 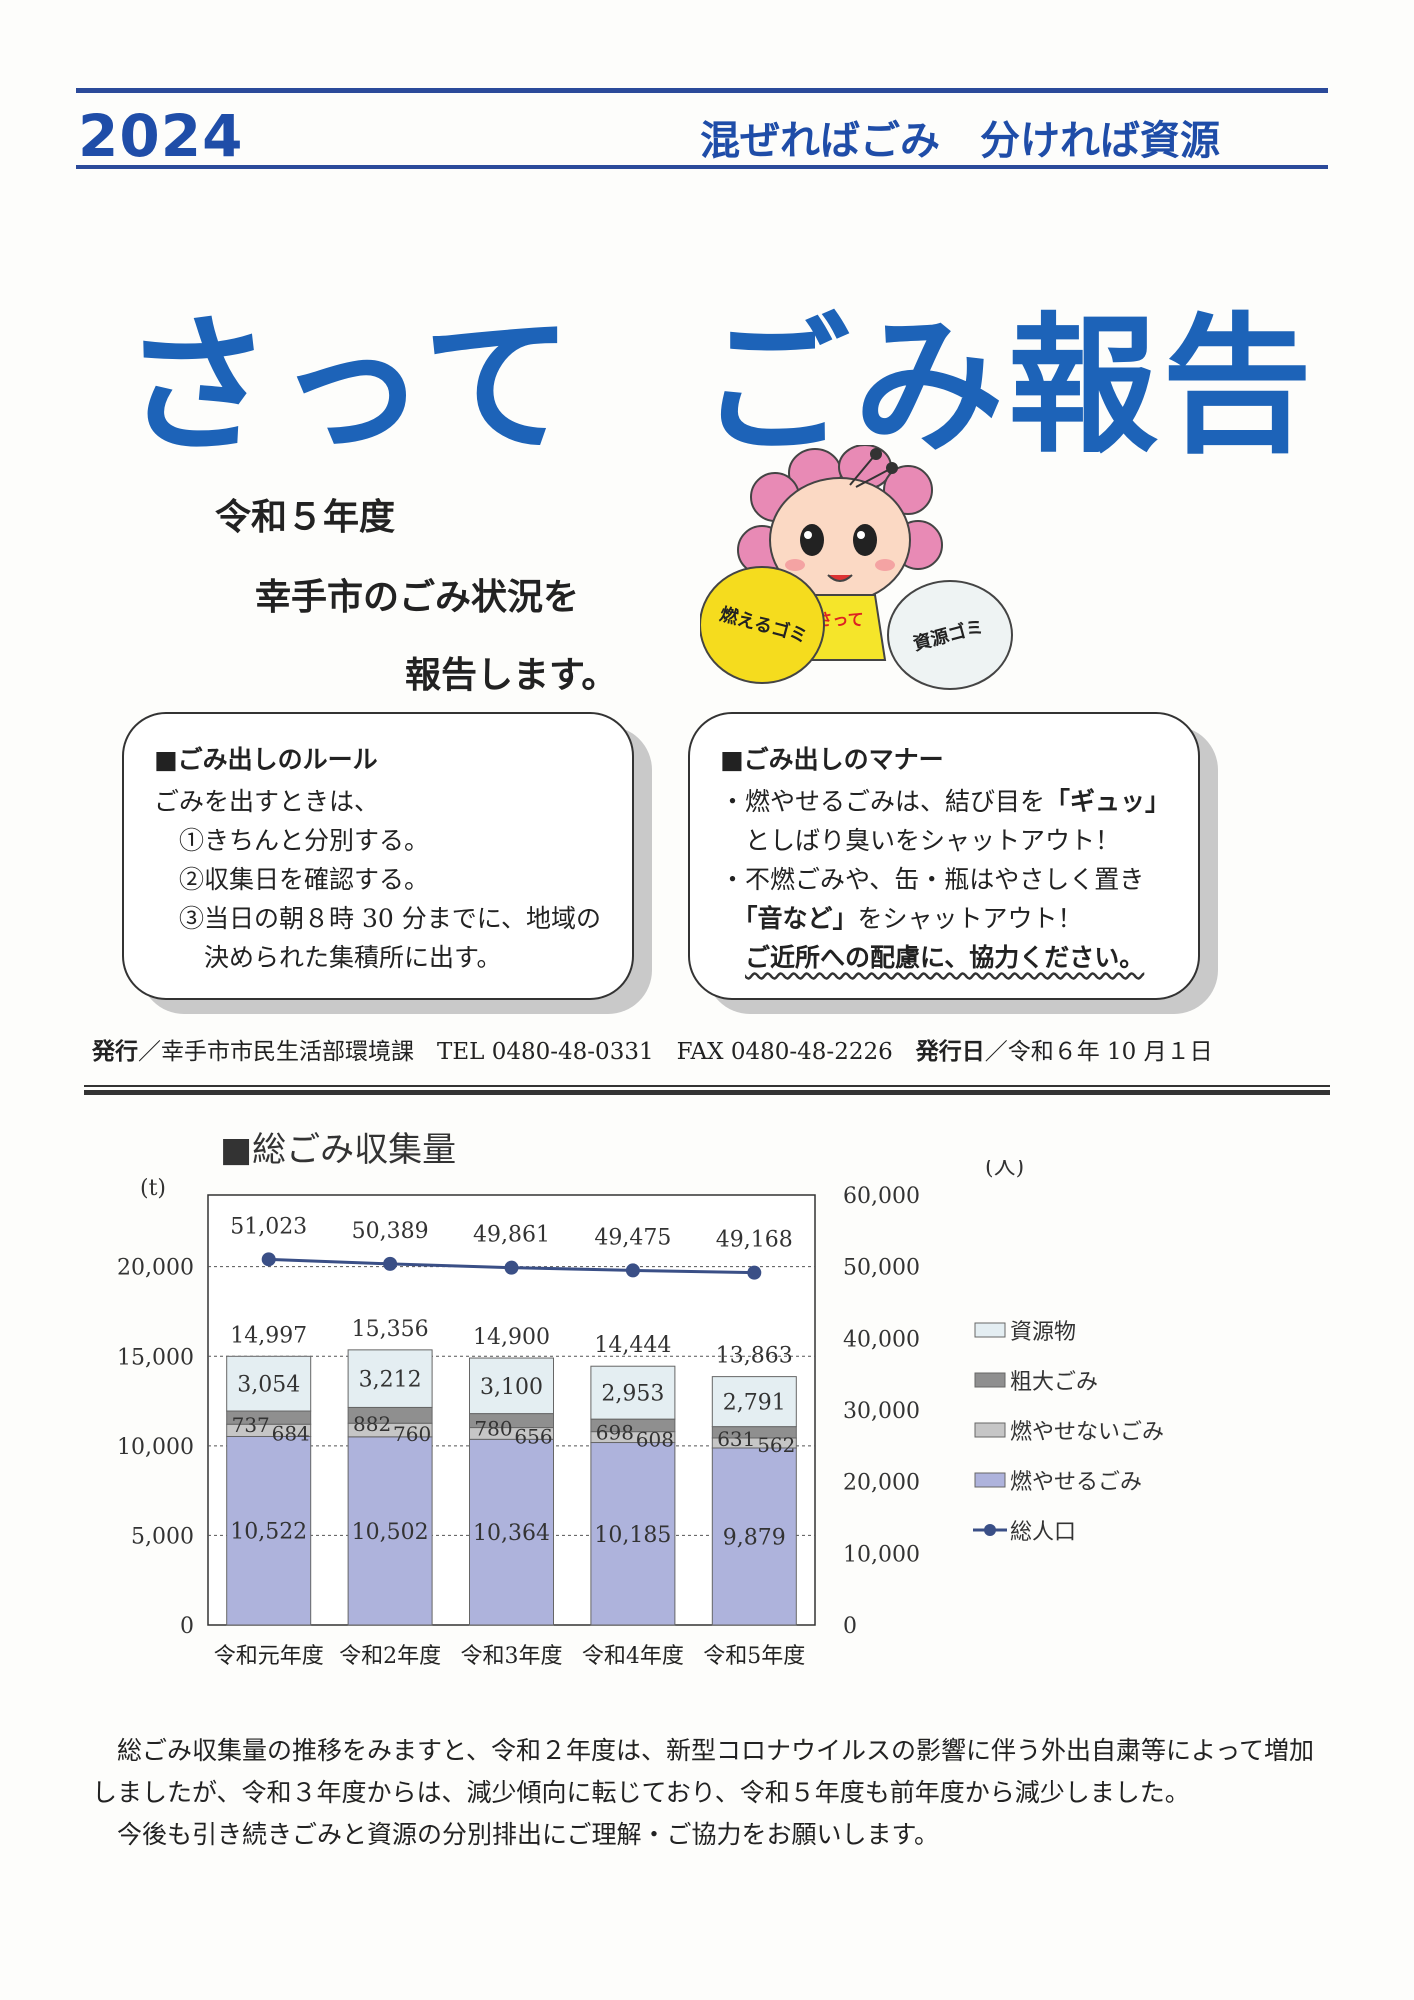 I want to click on data-label: 3,054, so click(x=268, y=1385).